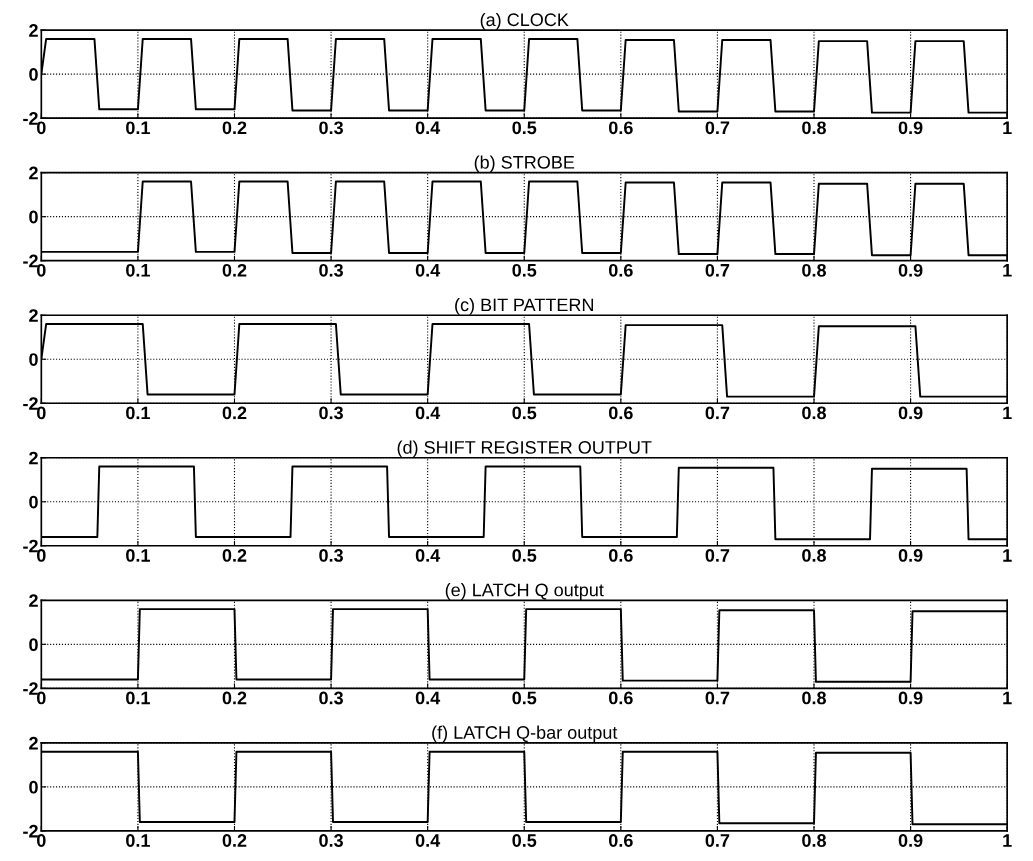 Image resolution: width=1033 pixels, height=861 pixels. What do you see at coordinates (524, 164) in the screenshot?
I see `chart-title: (b) STROBE` at bounding box center [524, 164].